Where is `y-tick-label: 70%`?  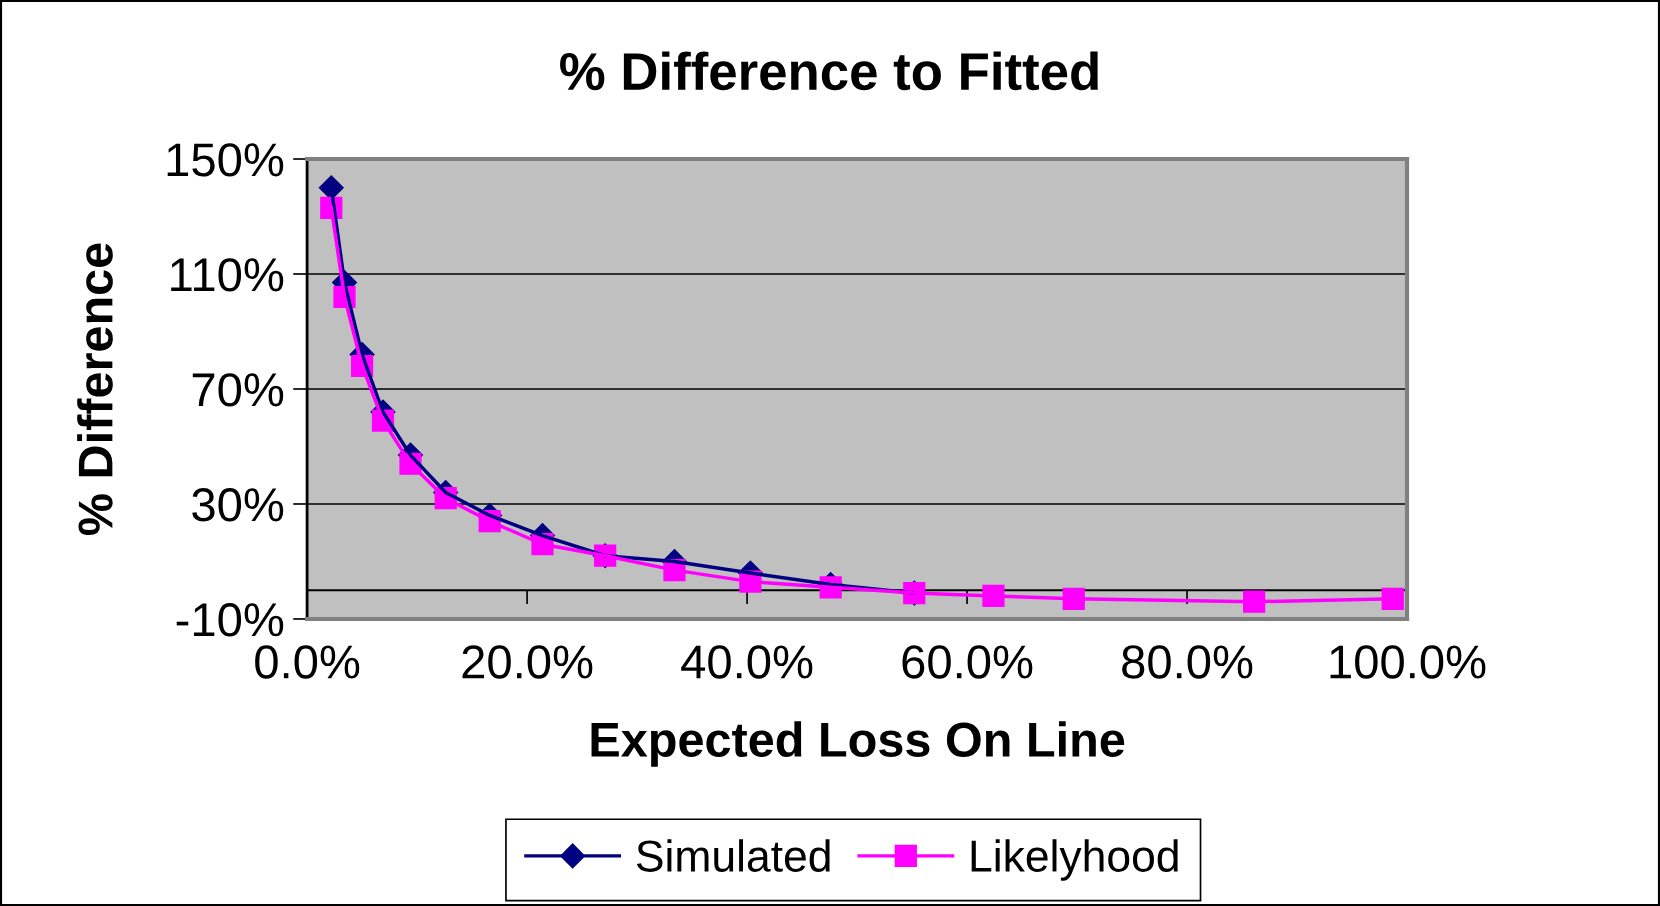
y-tick-label: 70% is located at coordinates (238, 390).